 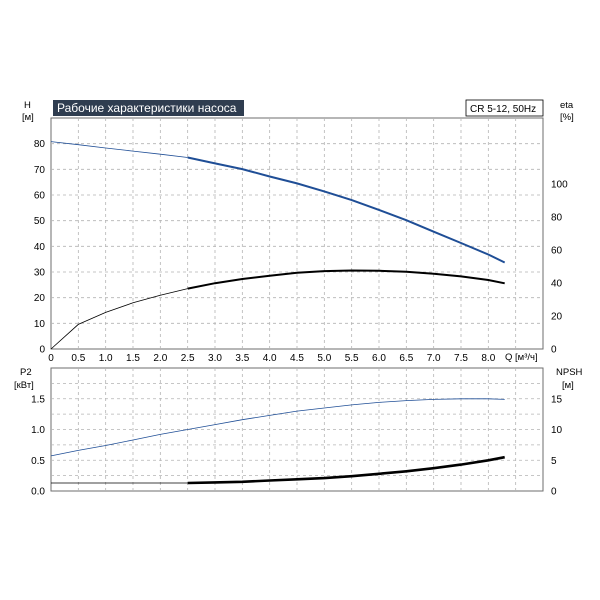 I want to click on bottom-curves, so click(x=277, y=441).